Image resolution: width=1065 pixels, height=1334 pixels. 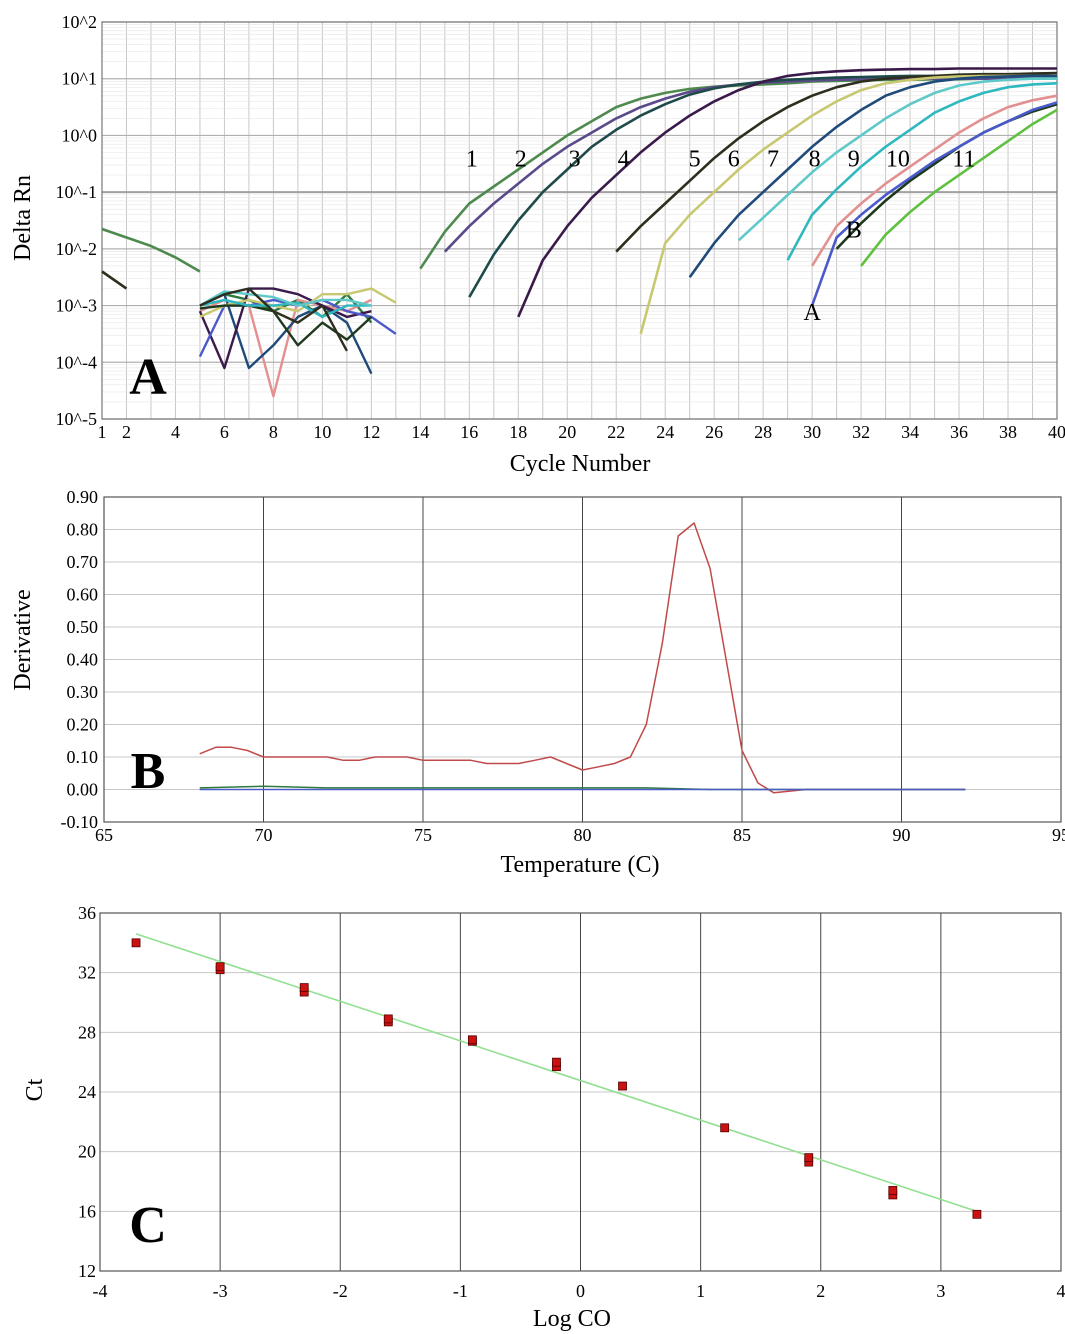 What do you see at coordinates (83, 562) in the screenshot?
I see `y-tick-label: 0.70` at bounding box center [83, 562].